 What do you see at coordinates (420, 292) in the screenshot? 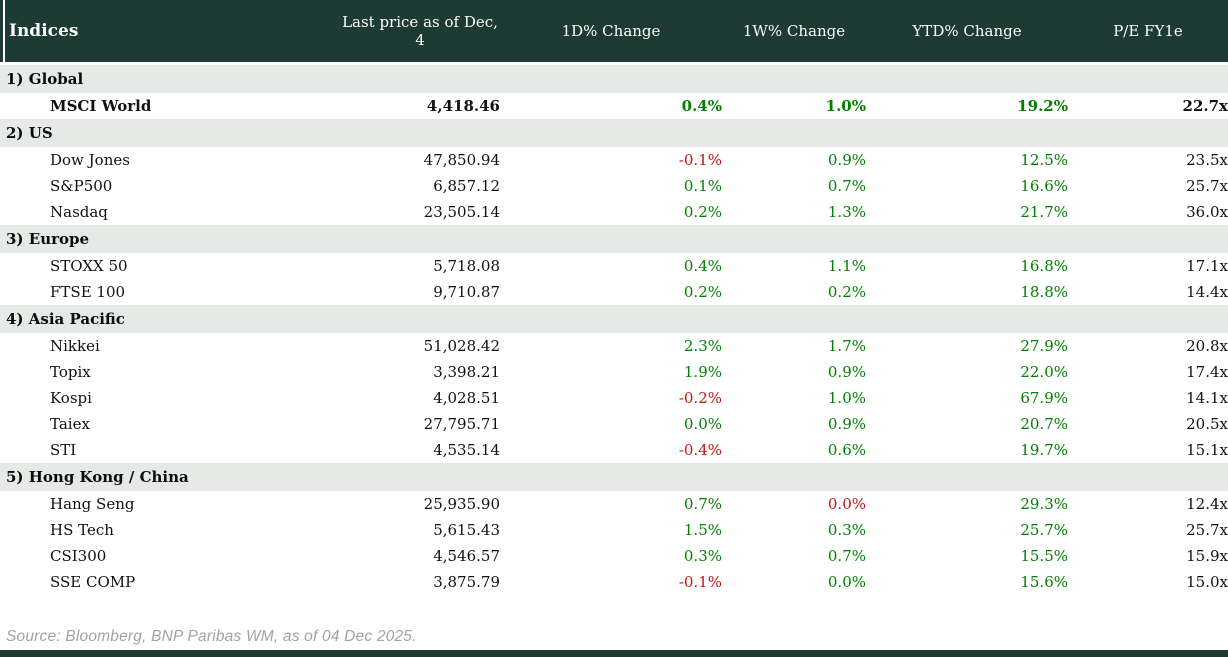
I see `last-price: 9,710.87` at bounding box center [420, 292].